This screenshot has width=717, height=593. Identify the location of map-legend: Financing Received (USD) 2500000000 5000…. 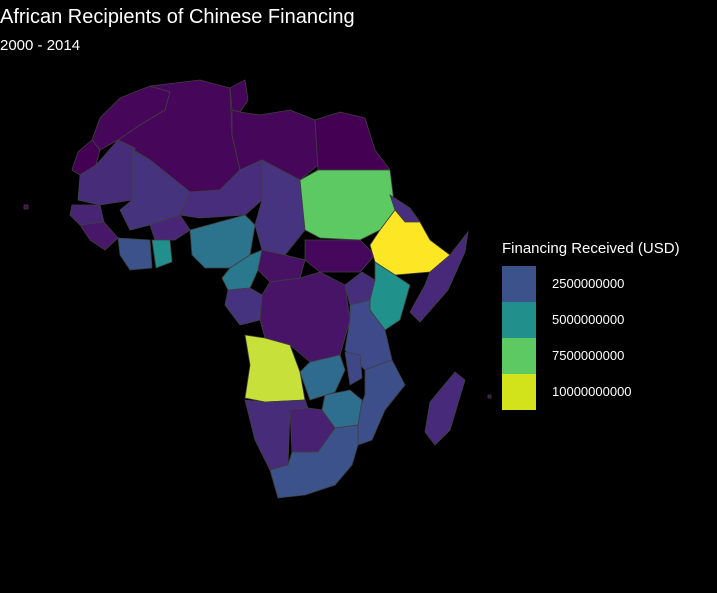
(609, 325).